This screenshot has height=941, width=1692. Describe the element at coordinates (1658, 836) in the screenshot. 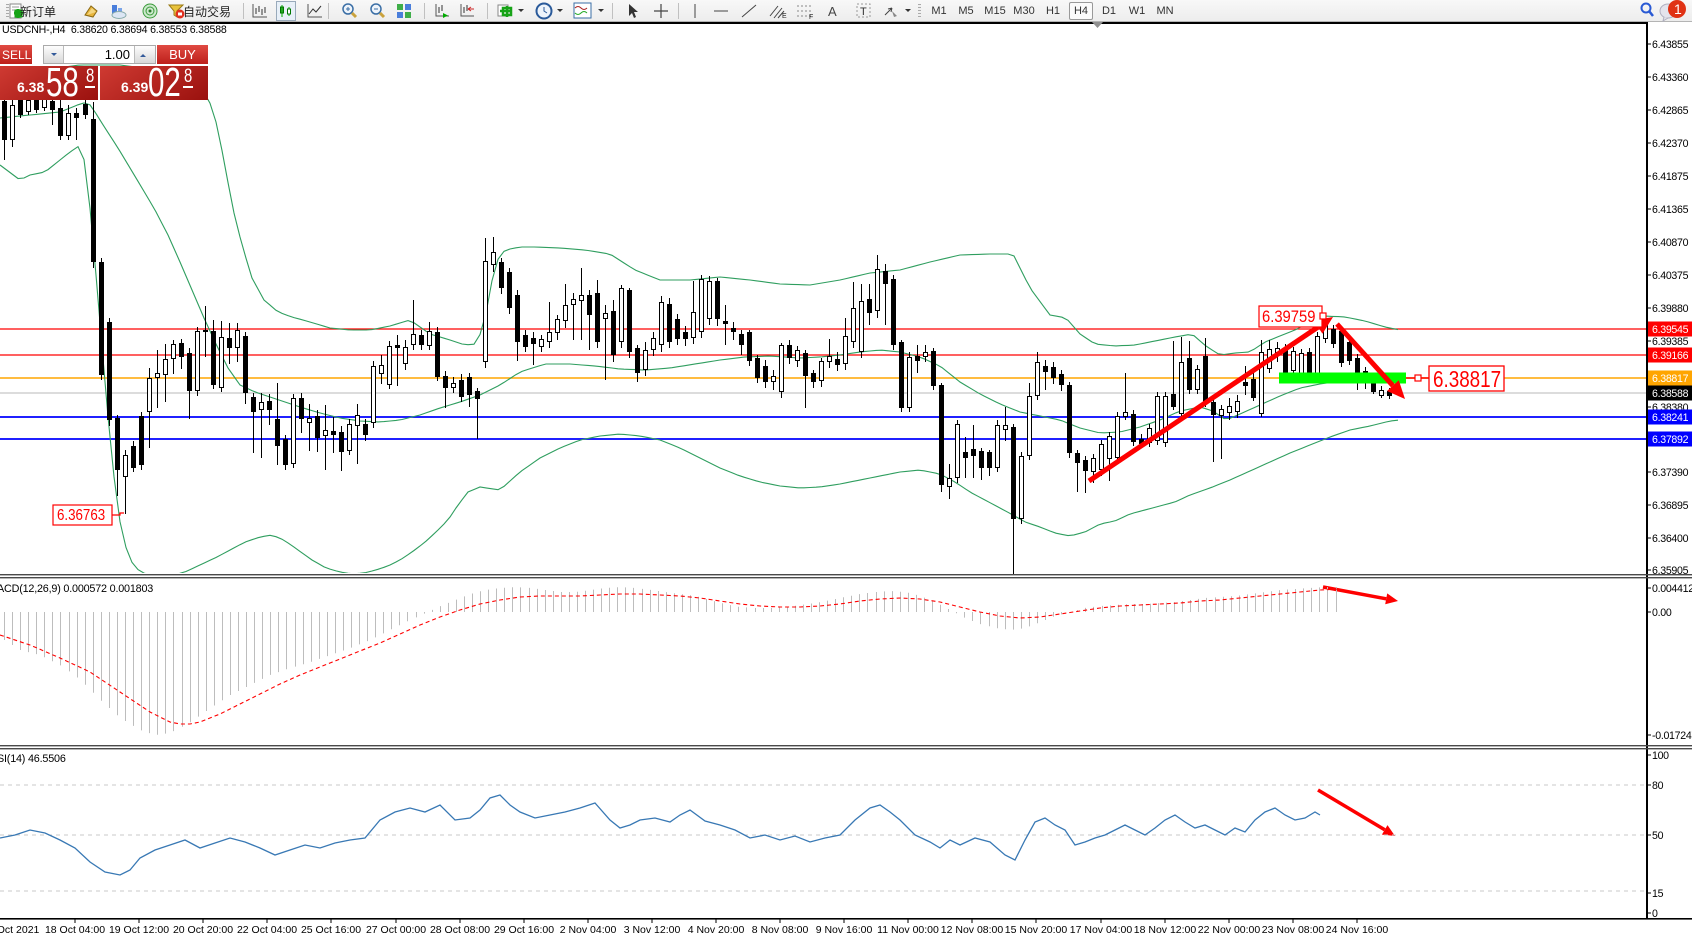

I see `svg-text: 50` at that location.